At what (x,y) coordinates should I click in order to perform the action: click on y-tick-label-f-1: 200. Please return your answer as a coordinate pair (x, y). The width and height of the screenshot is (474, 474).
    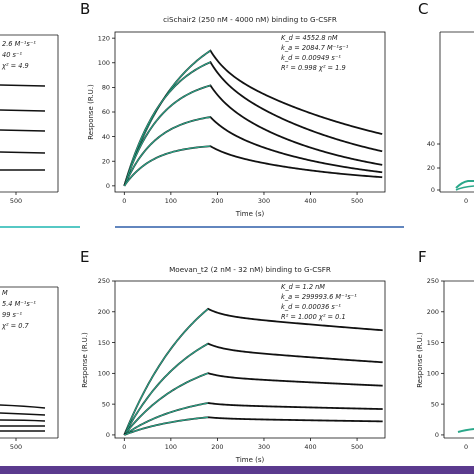
    Looking at the image, I should click on (433, 312).